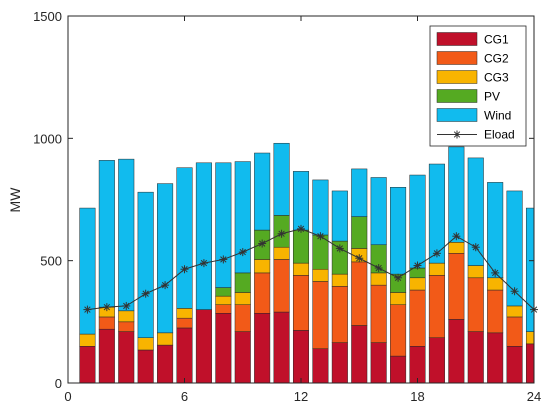  What do you see at coordinates (184, 396) in the screenshot?
I see `x-tick-label-6: 6` at bounding box center [184, 396].